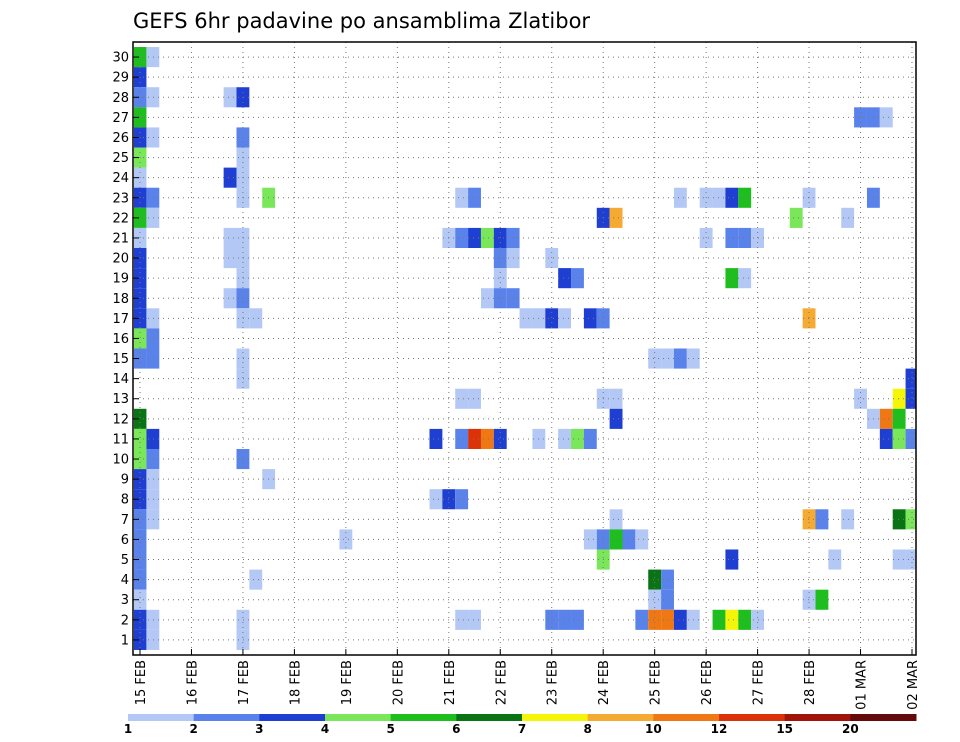 Image resolution: width=960 pixels, height=742 pixels. I want to click on color-legend: 1 2 3 4 5 6 7 8 10 12 15 20, so click(520, 725).